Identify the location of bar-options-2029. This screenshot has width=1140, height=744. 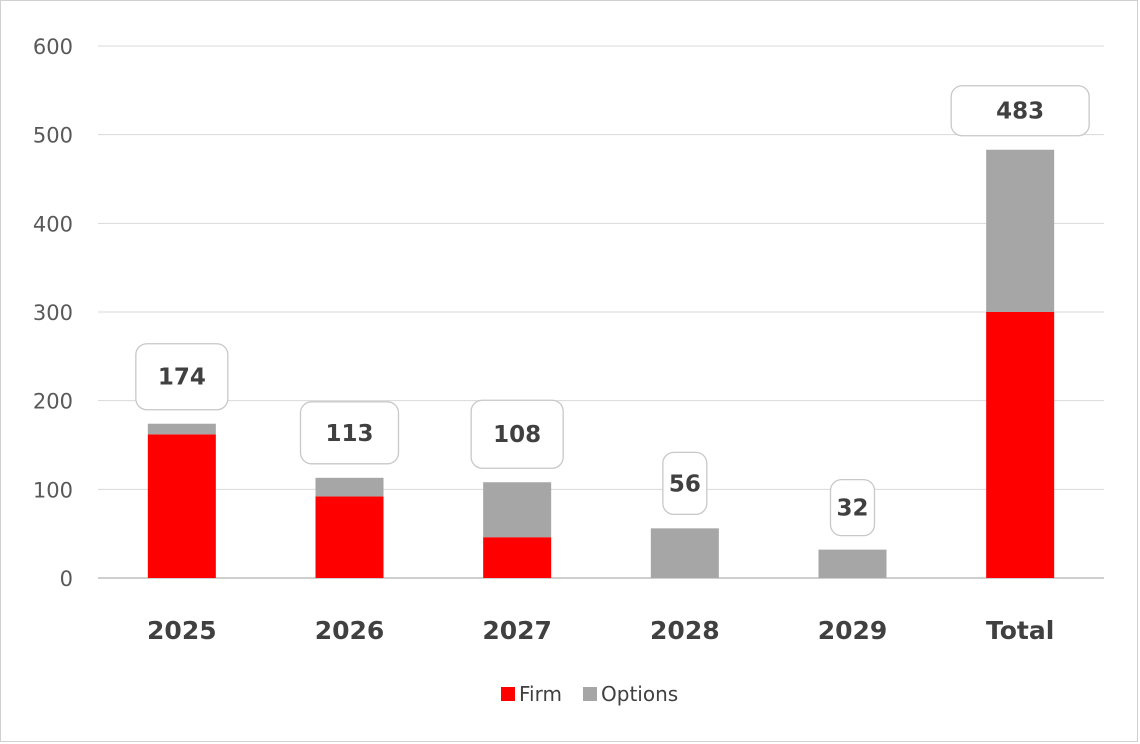
(852, 563).